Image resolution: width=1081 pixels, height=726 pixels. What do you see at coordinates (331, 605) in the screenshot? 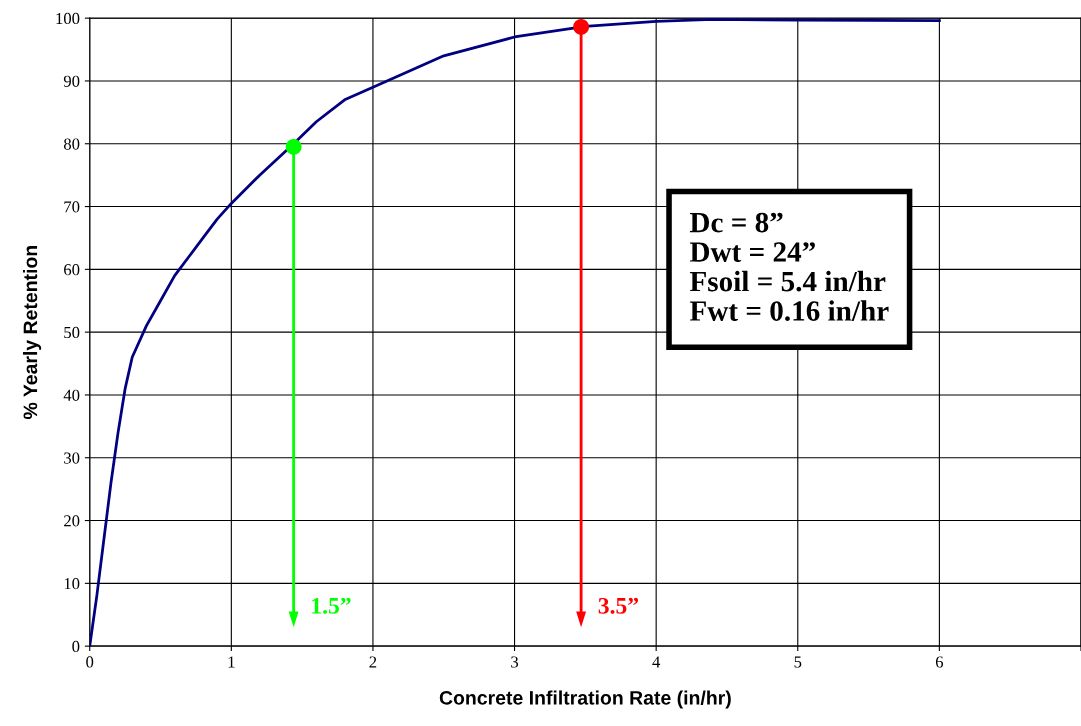
I see `annotation: 1.5”` at bounding box center [331, 605].